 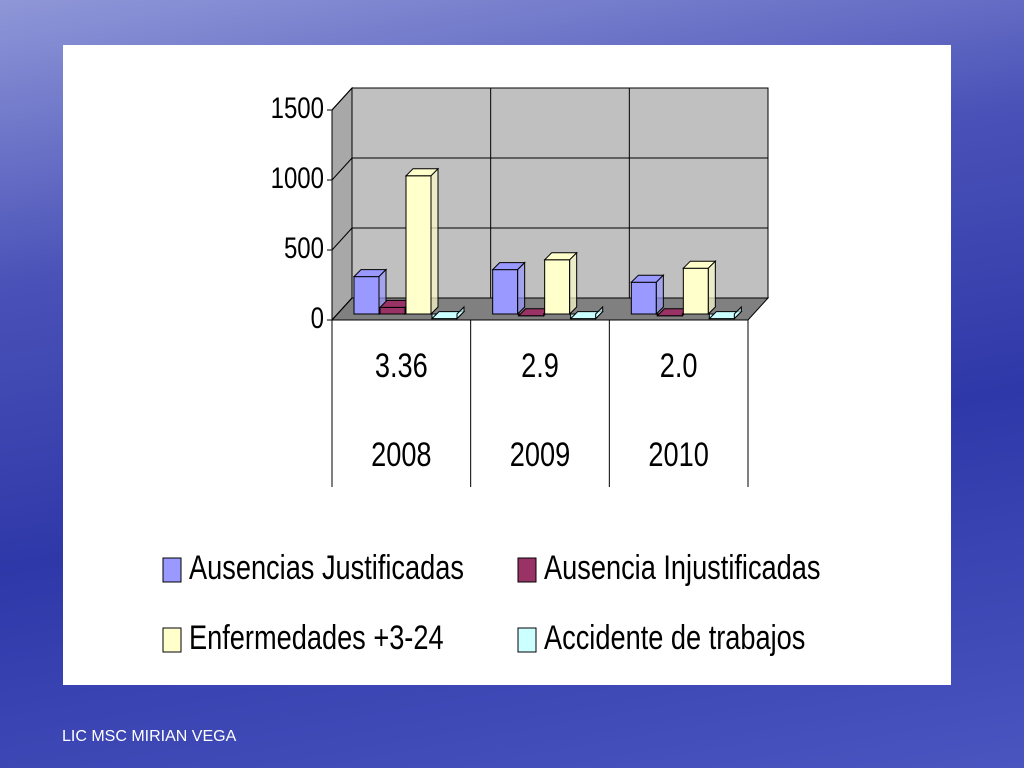 What do you see at coordinates (678, 454) in the screenshot?
I see `x-tick-label: 2010` at bounding box center [678, 454].